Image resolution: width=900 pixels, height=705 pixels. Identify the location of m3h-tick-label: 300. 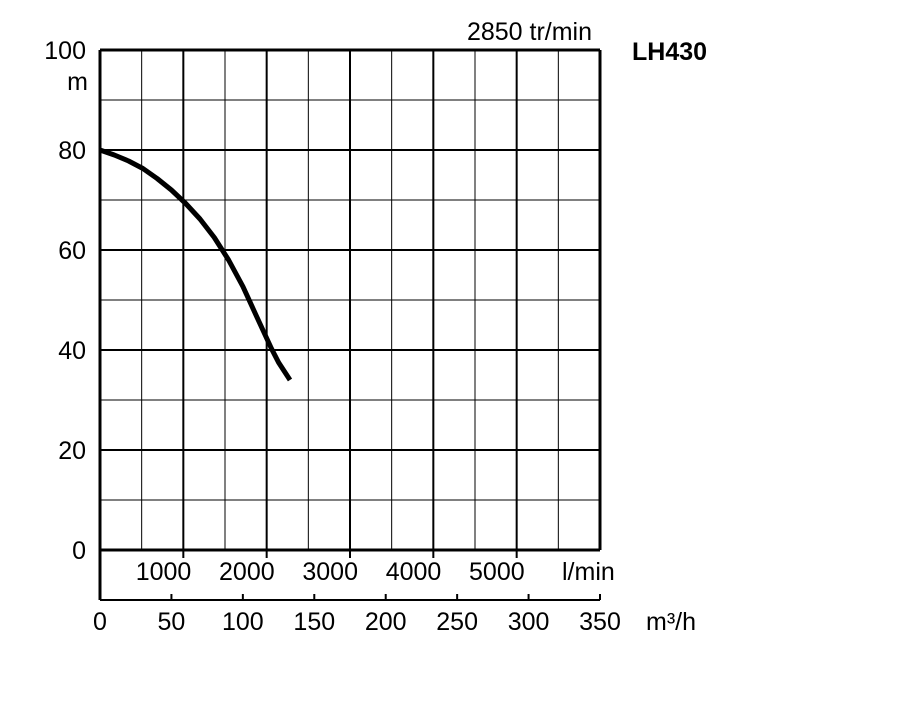
(529, 622).